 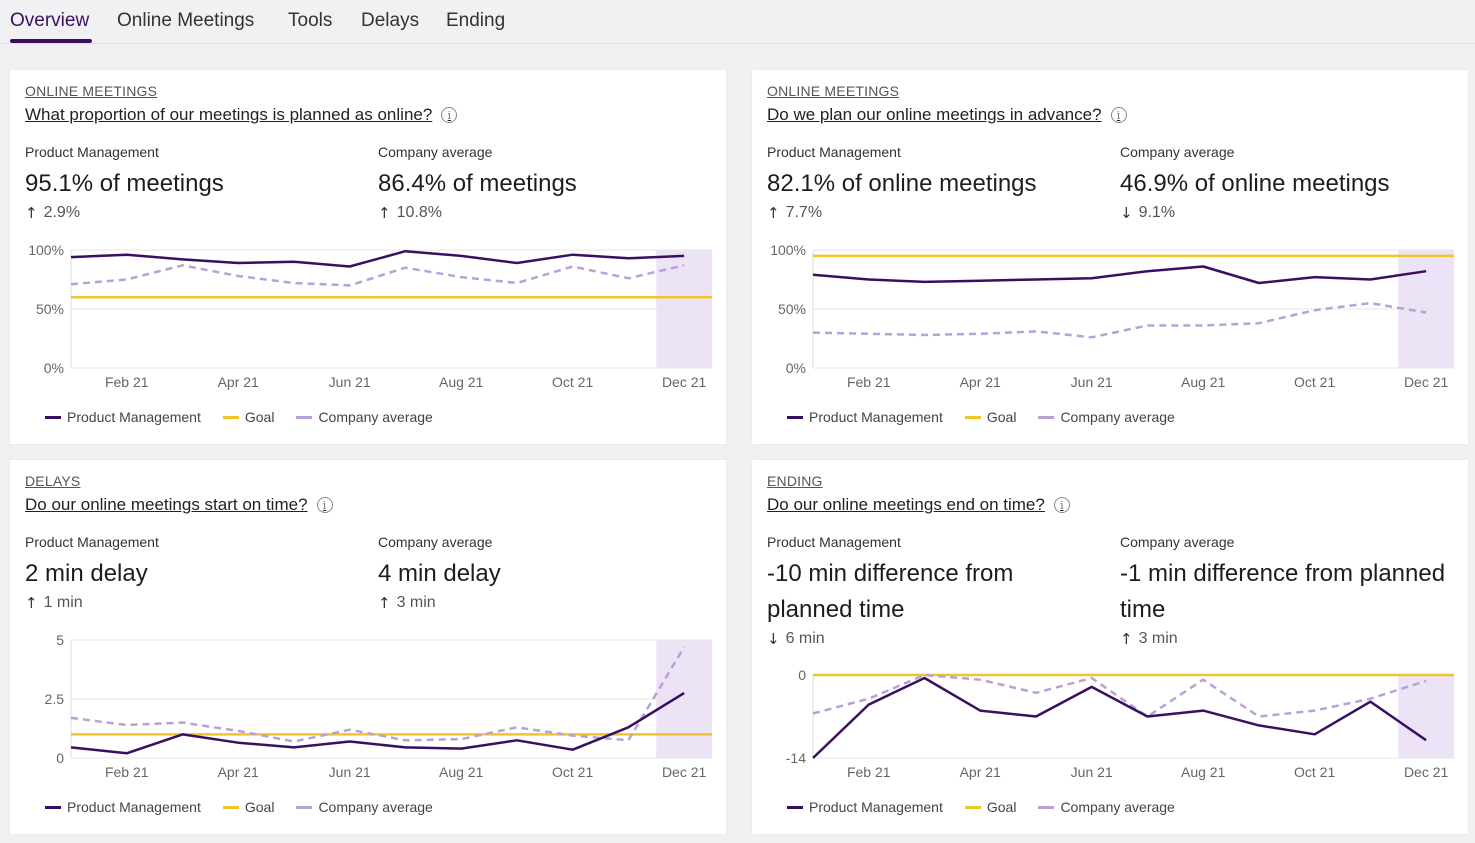 I want to click on y-tick-label: 50%, so click(x=50, y=309).